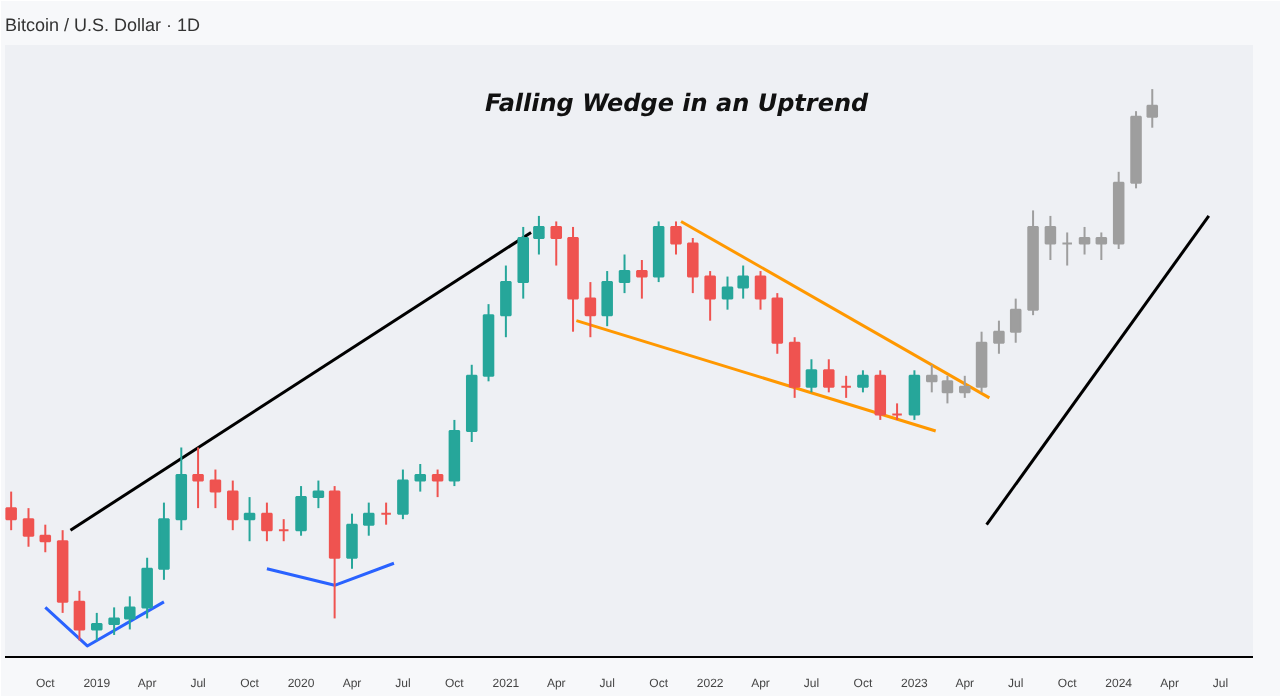  Describe the element at coordinates (103, 25) in the screenshot. I see `chart-title: Bitcoin / U.S. Dollar · 1D` at that location.